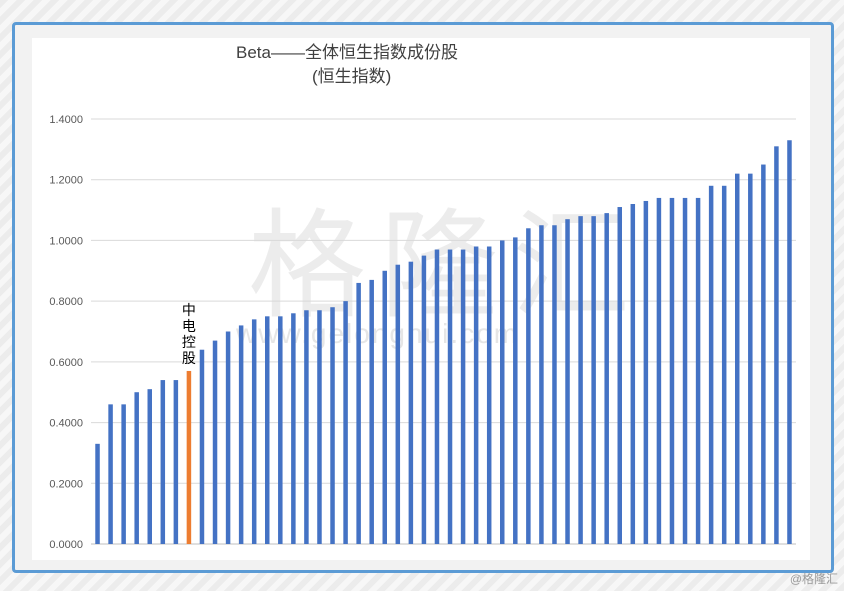 The image size is (844, 591). What do you see at coordinates (66, 181) in the screenshot?
I see `y-tick-label: 1.2000` at bounding box center [66, 181].